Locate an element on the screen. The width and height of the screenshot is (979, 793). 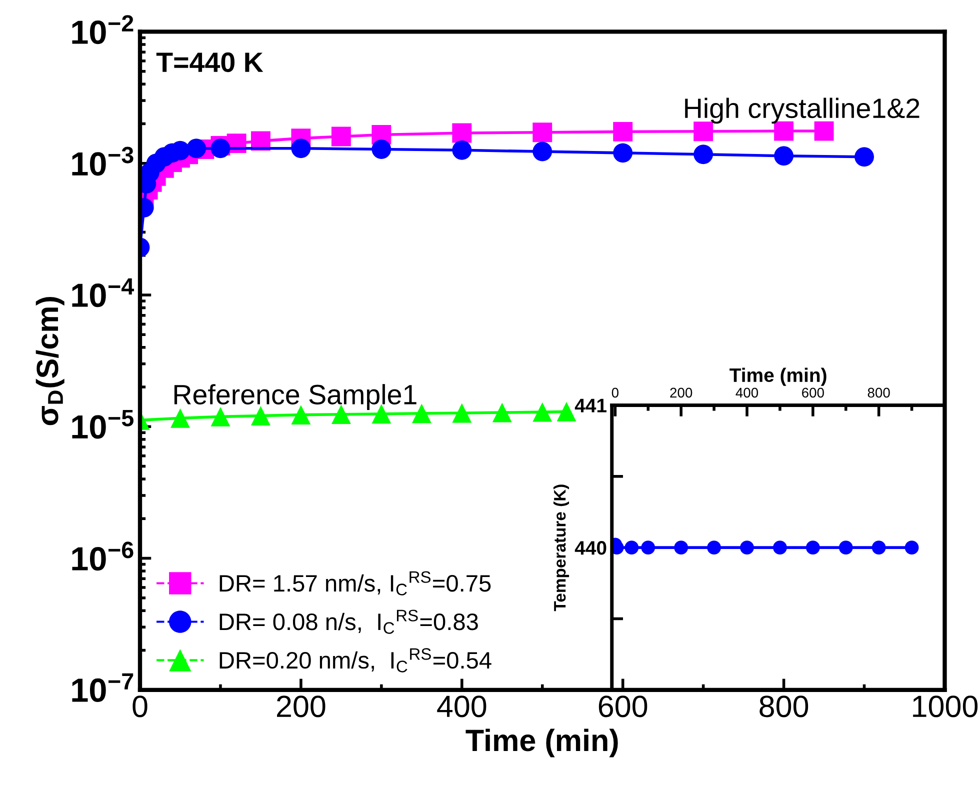
y-tick-label: 10$^{−2}$ is located at coordinates (103, 29).